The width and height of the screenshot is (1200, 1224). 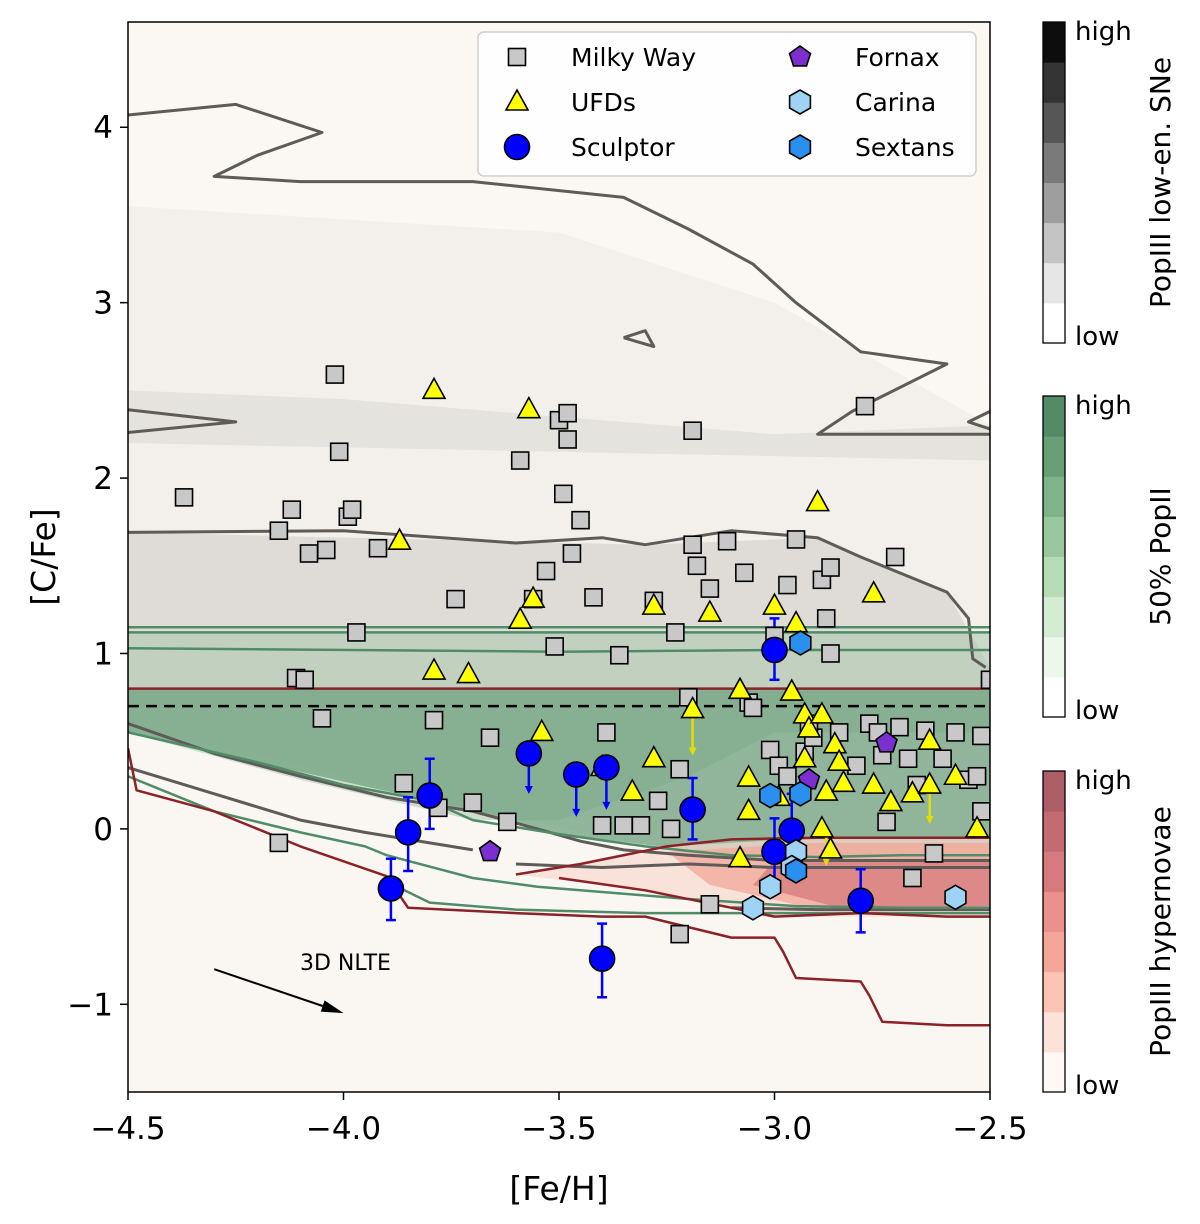 What do you see at coordinates (332, 1007) in the screenshot?
I see `nlte-arrow-head` at bounding box center [332, 1007].